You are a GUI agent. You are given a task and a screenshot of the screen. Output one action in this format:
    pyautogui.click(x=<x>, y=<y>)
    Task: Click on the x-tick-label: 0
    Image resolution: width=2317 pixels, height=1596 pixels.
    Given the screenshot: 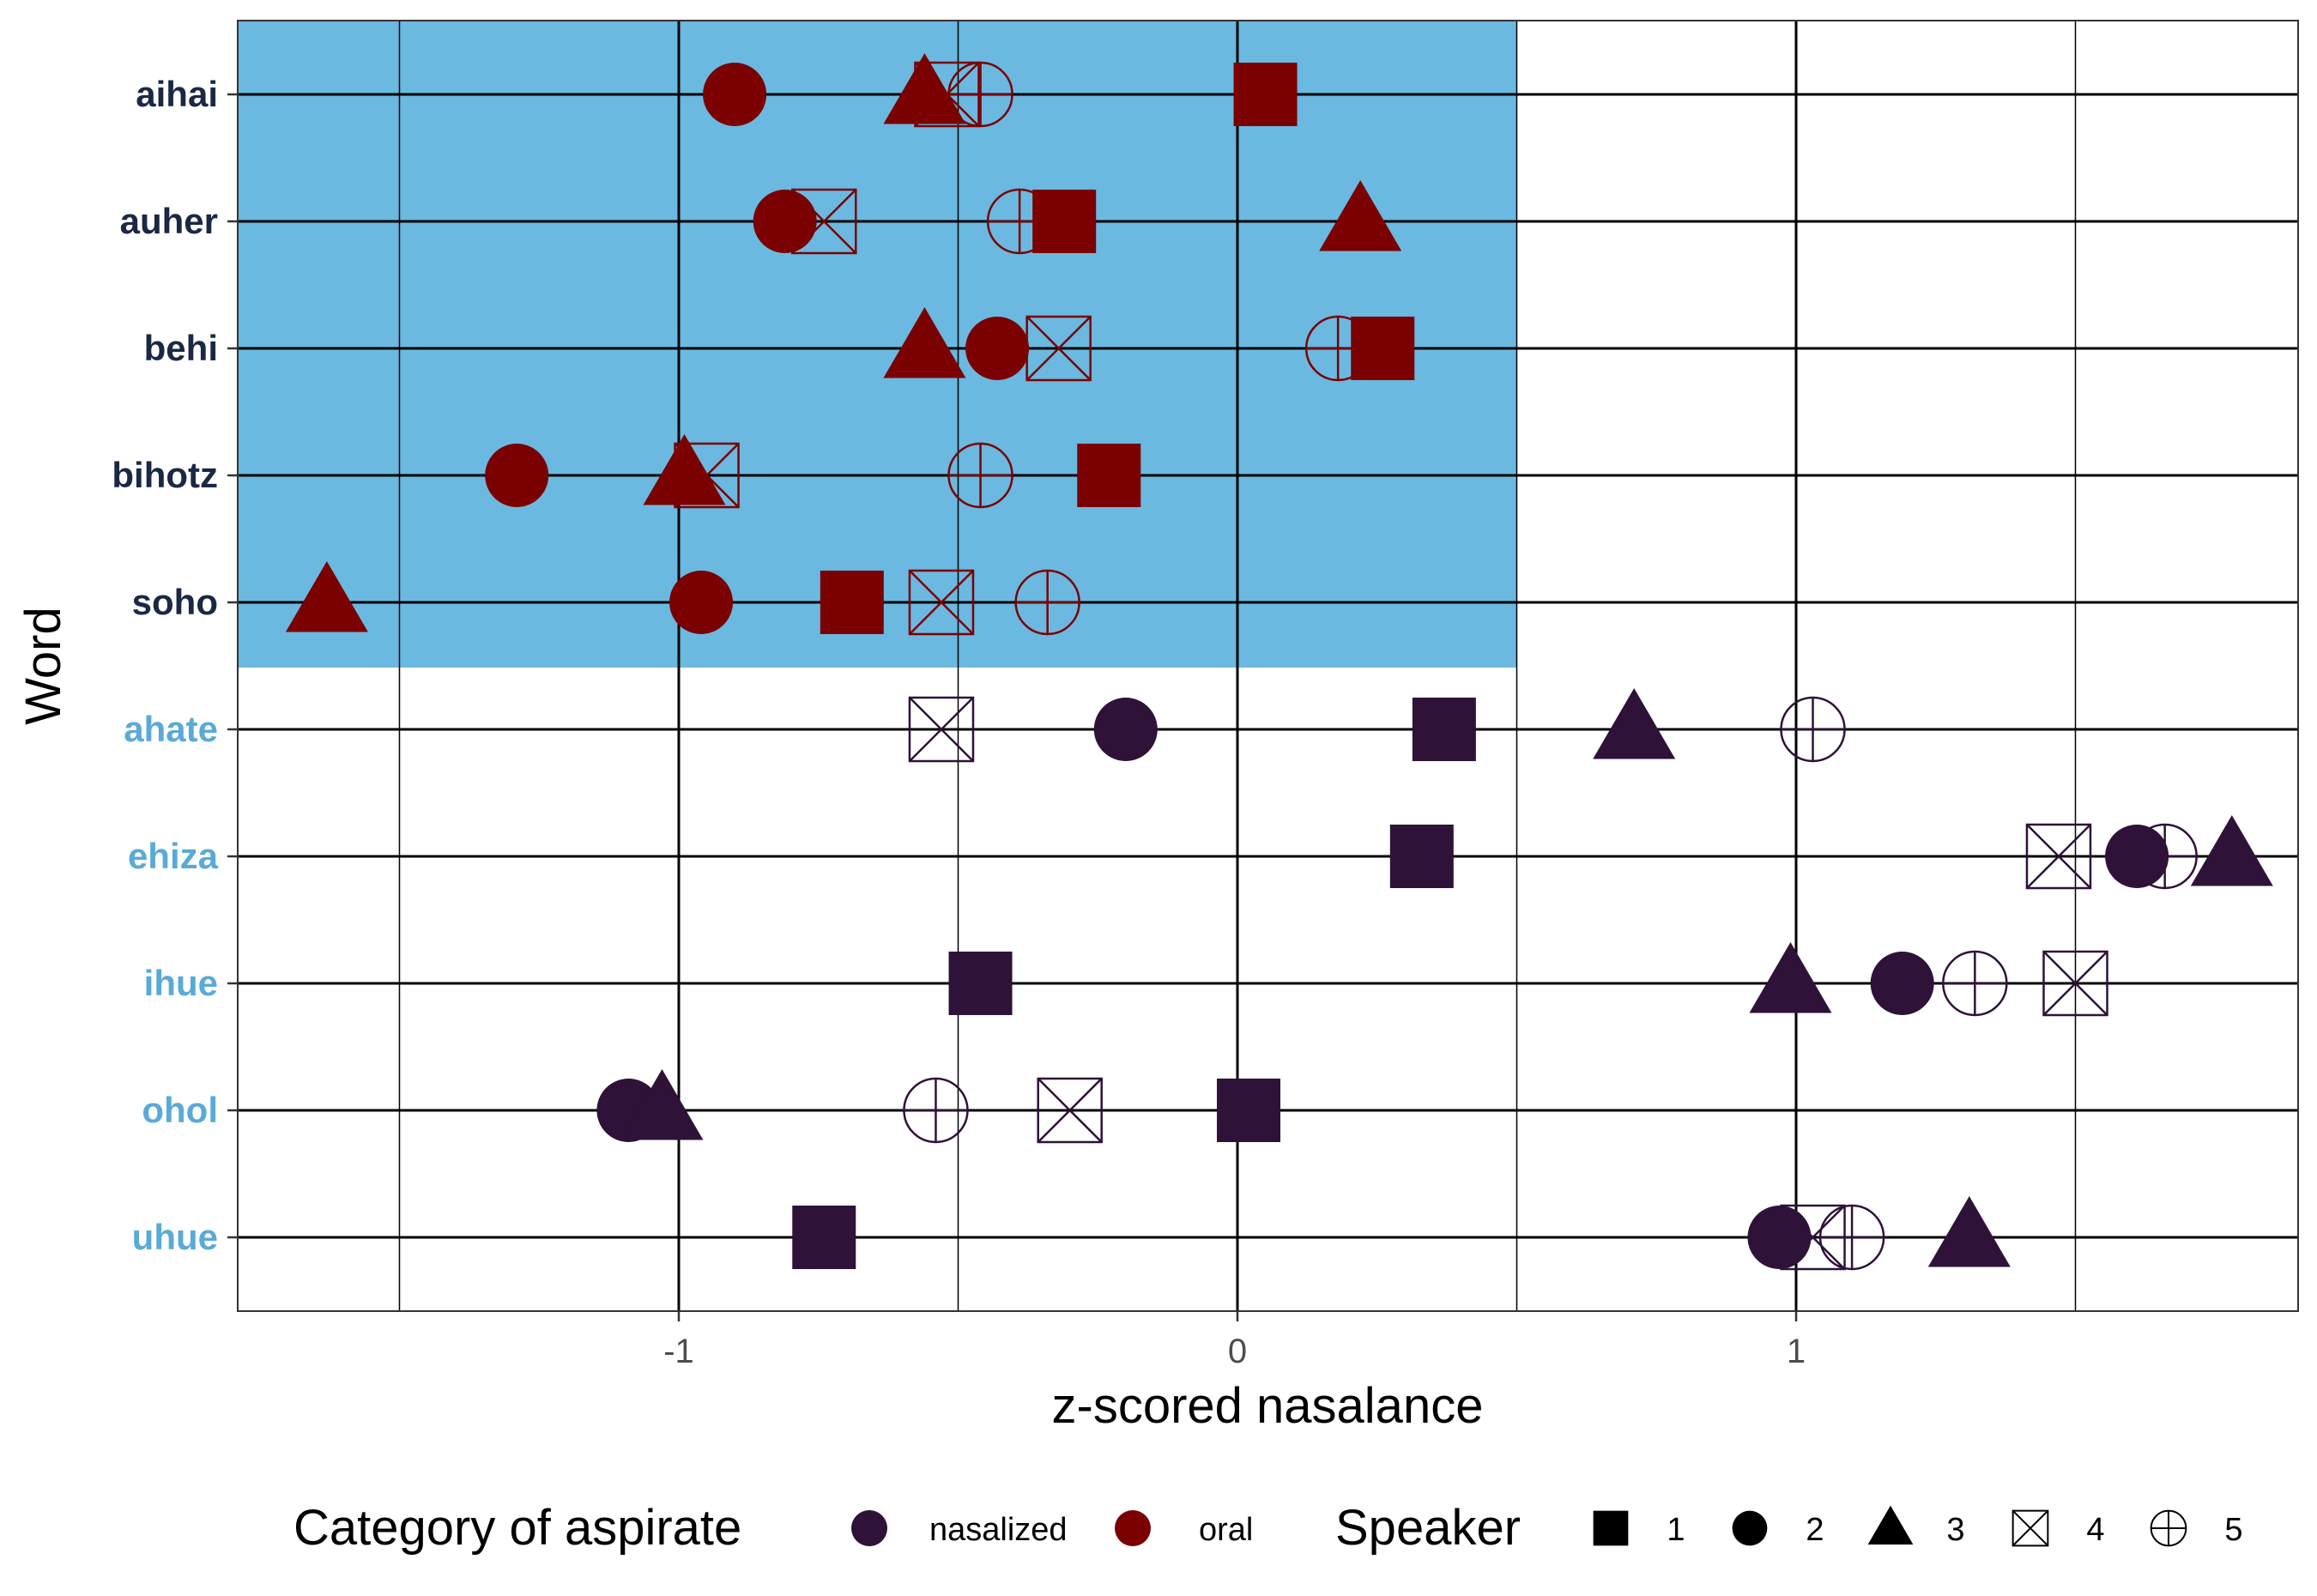 What is the action you would take?
    pyautogui.click(x=1237, y=1351)
    